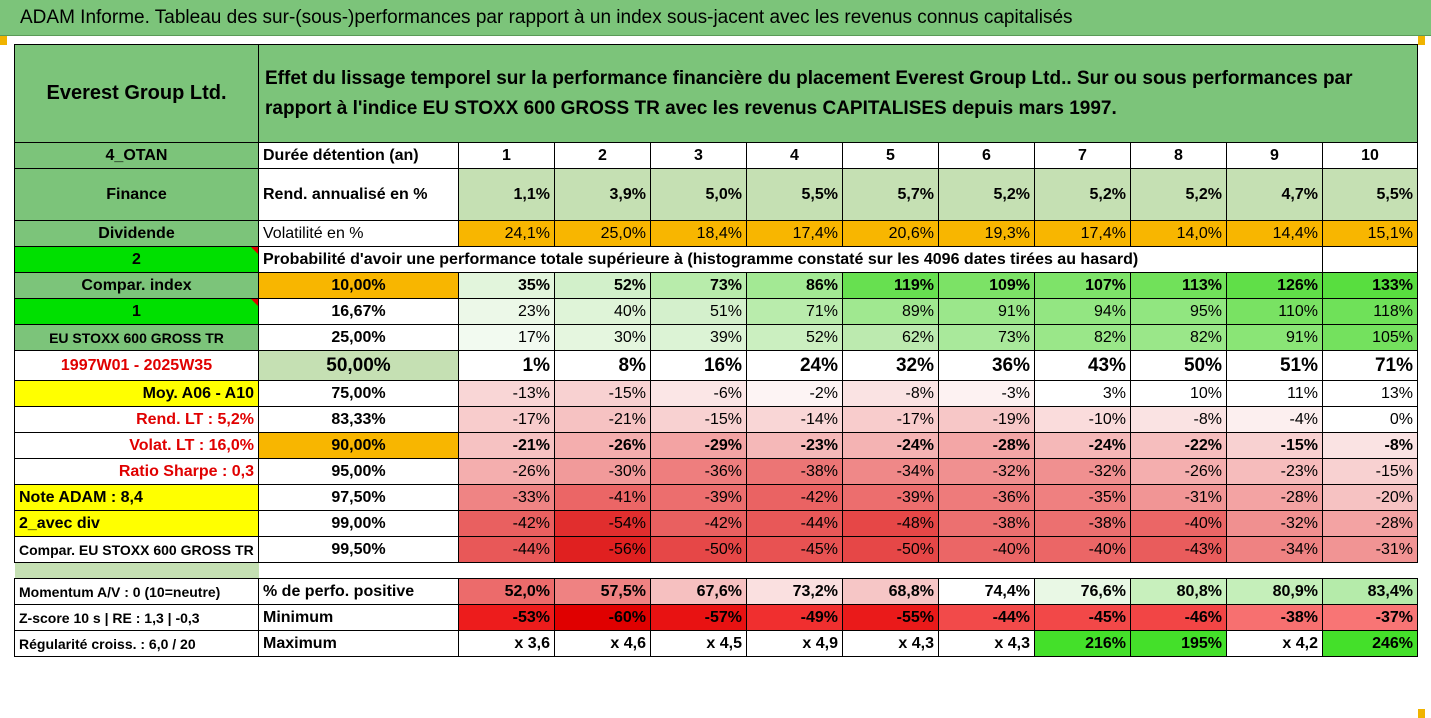 The height and width of the screenshot is (718, 1431). Describe the element at coordinates (794, 285) in the screenshot. I see `prob-value-cell: 86%` at that location.